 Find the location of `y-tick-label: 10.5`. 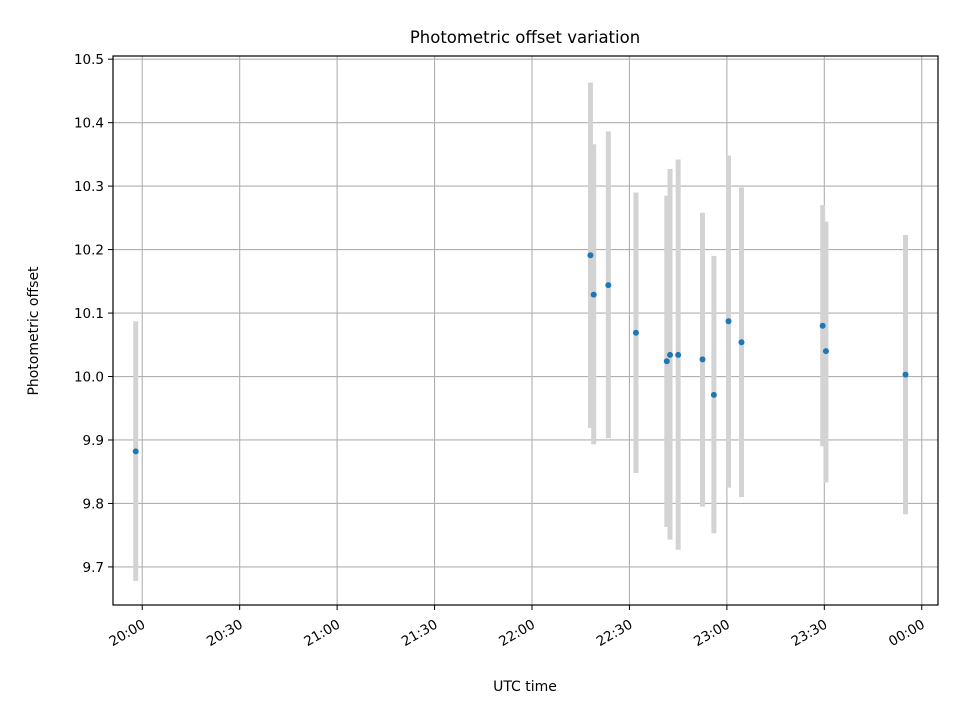

y-tick-label: 10.5 is located at coordinates (89, 60).